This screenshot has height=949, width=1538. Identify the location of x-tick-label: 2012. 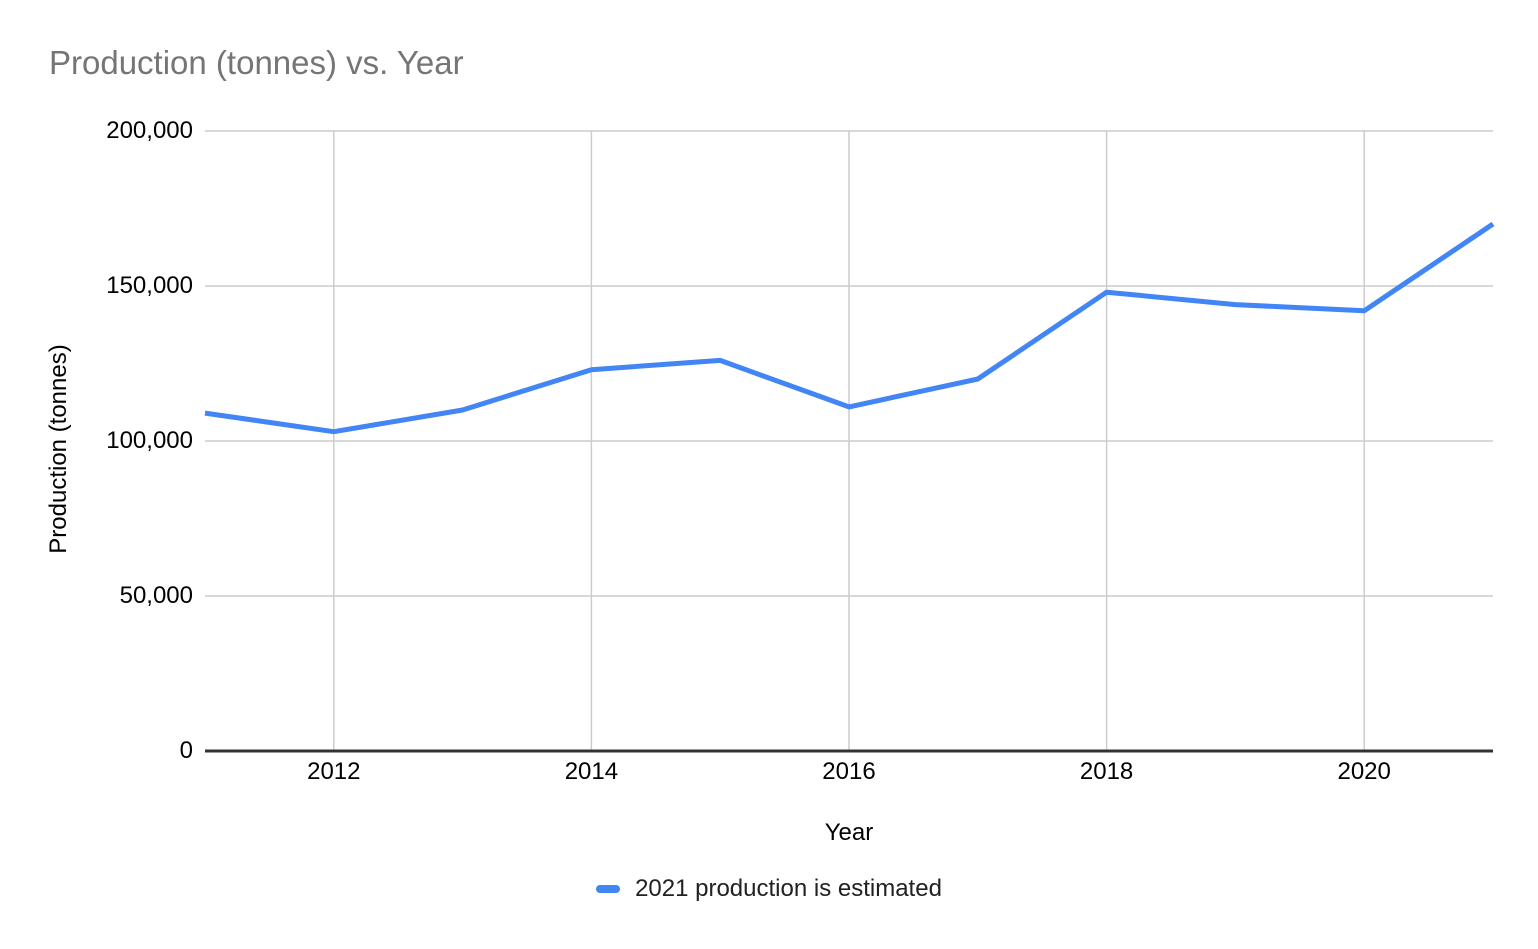
(334, 771).